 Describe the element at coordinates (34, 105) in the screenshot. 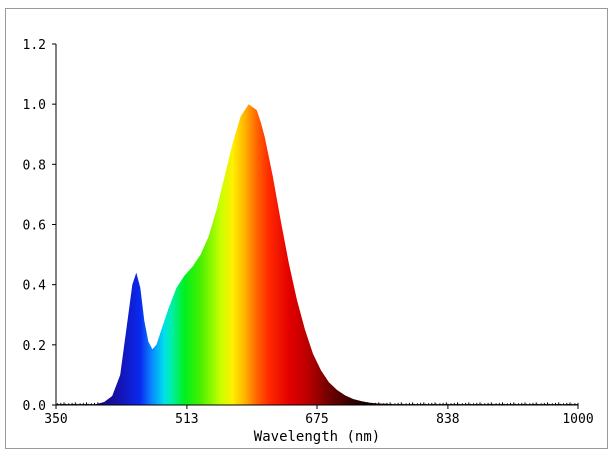

I see `y-tick-label: 1.0` at that location.